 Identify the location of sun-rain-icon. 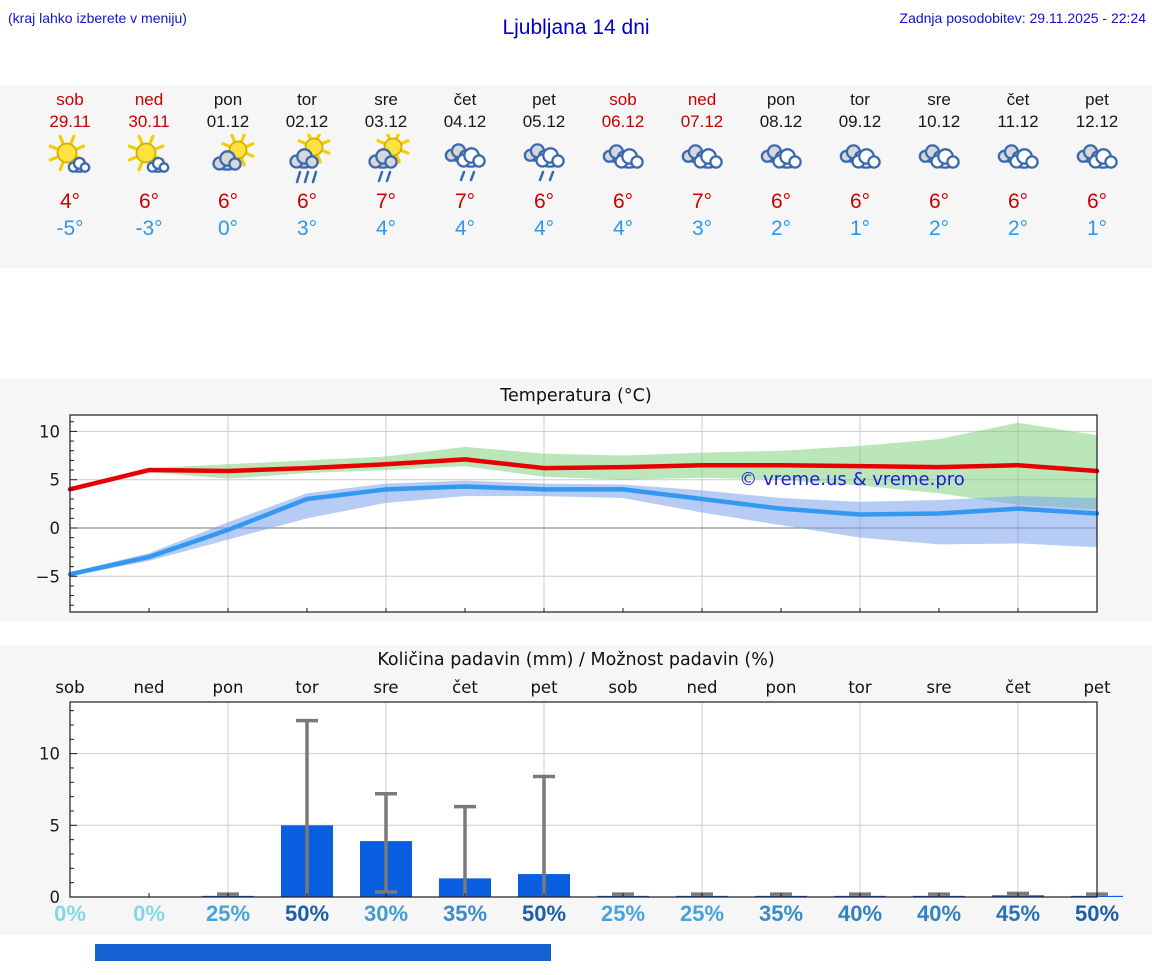
(386, 159).